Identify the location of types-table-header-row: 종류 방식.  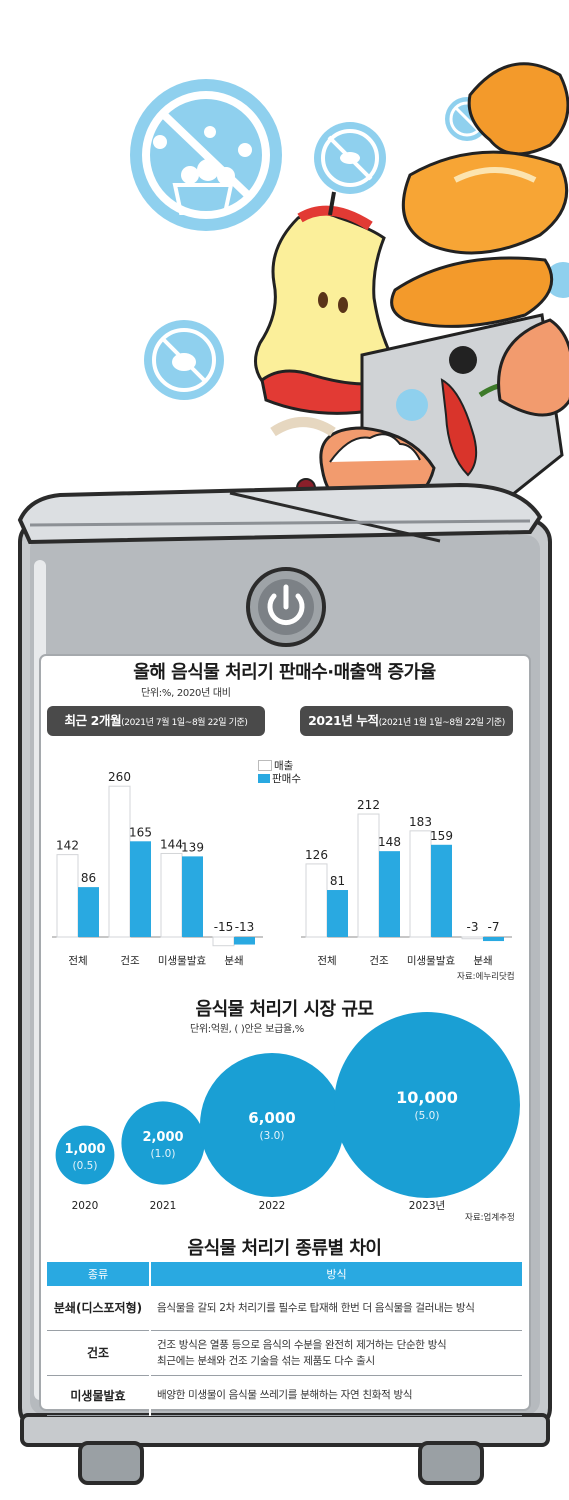
(284, 1274).